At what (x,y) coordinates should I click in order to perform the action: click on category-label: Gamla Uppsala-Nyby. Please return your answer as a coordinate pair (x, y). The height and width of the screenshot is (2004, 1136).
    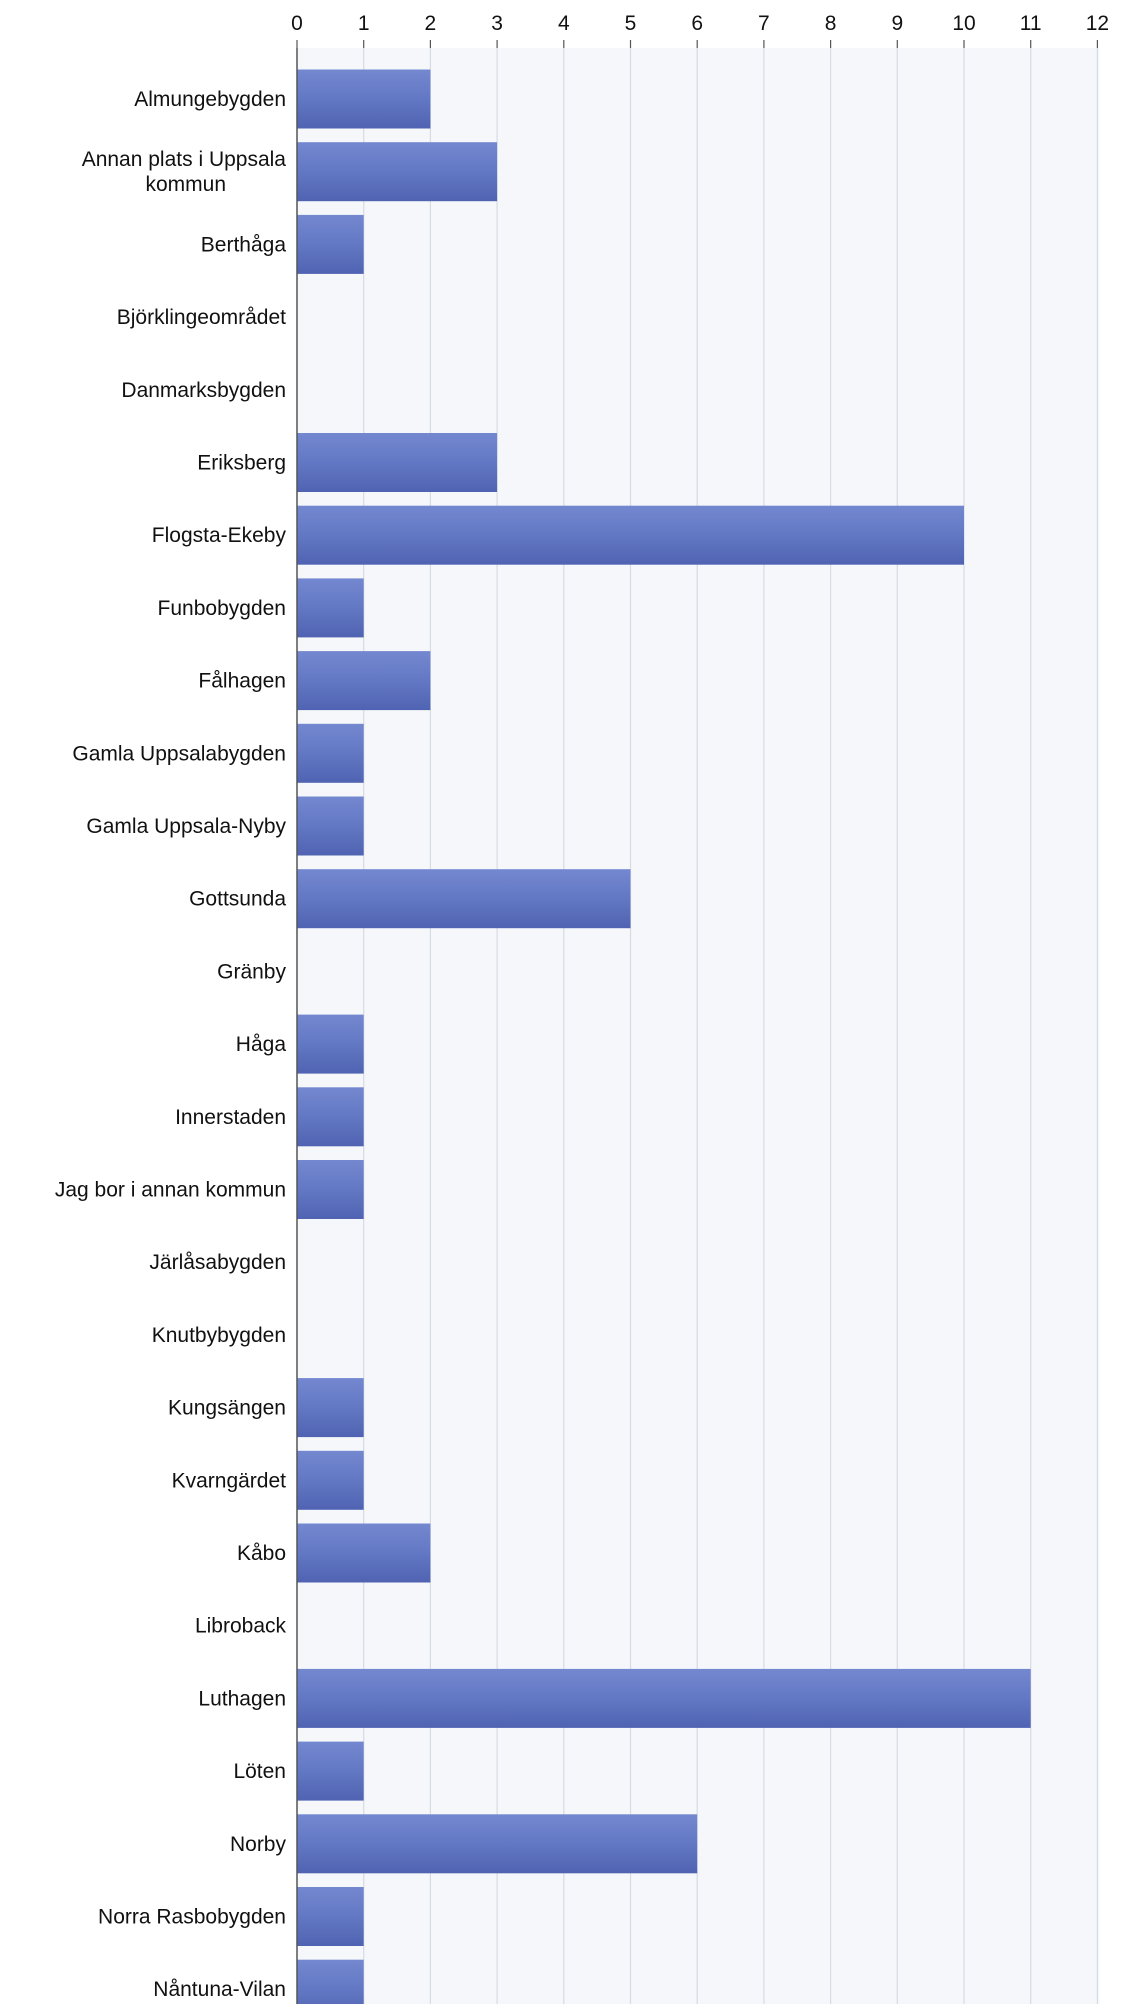
    Looking at the image, I should click on (186, 826).